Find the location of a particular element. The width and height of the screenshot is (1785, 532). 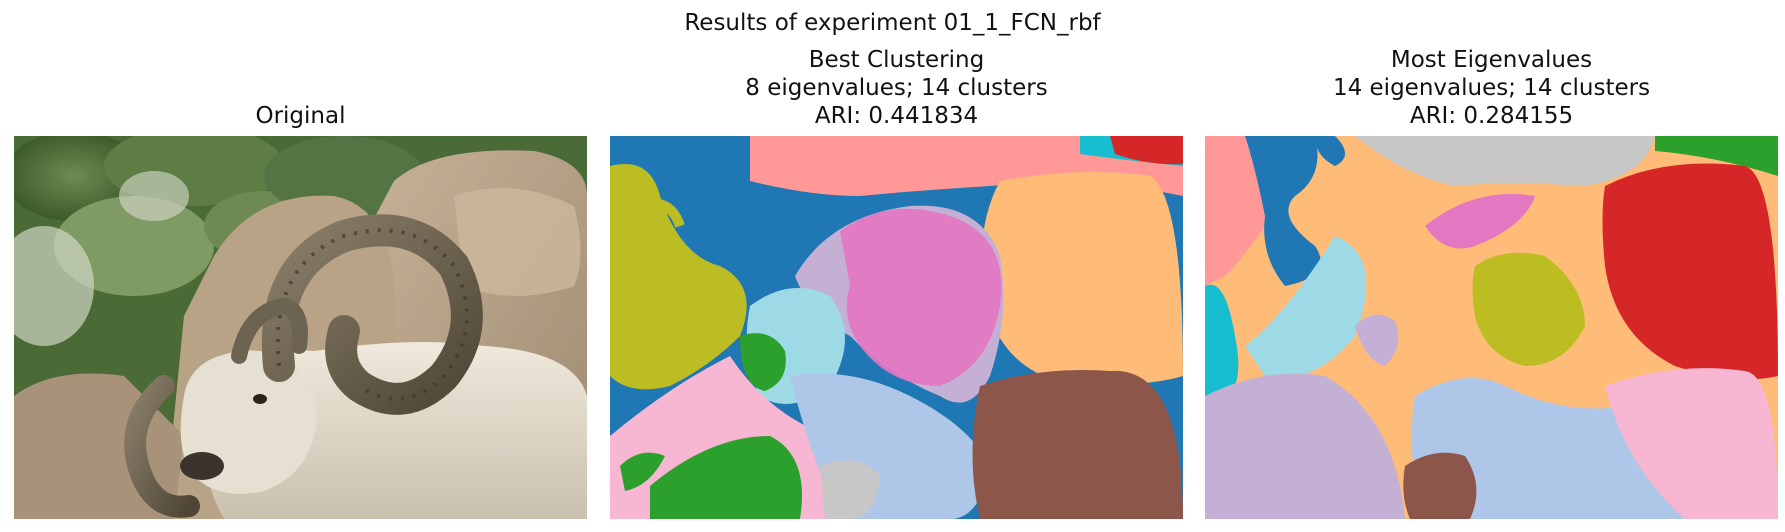

best-clustering-eigenvalues: 8 eigenvalues; 14 clusters is located at coordinates (896, 88).